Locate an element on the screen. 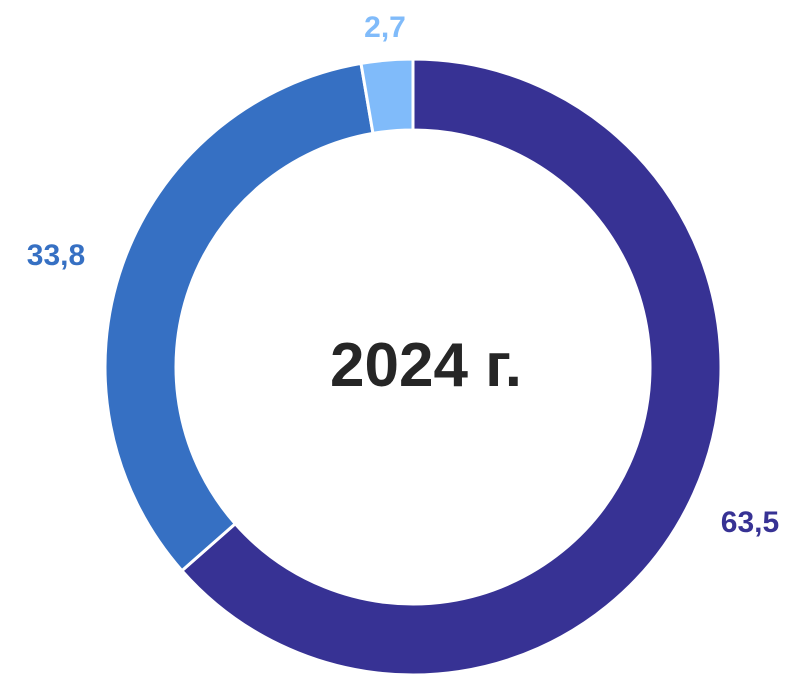 The height and width of the screenshot is (676, 797). slice-label-1: 63,5 is located at coordinates (750, 522).